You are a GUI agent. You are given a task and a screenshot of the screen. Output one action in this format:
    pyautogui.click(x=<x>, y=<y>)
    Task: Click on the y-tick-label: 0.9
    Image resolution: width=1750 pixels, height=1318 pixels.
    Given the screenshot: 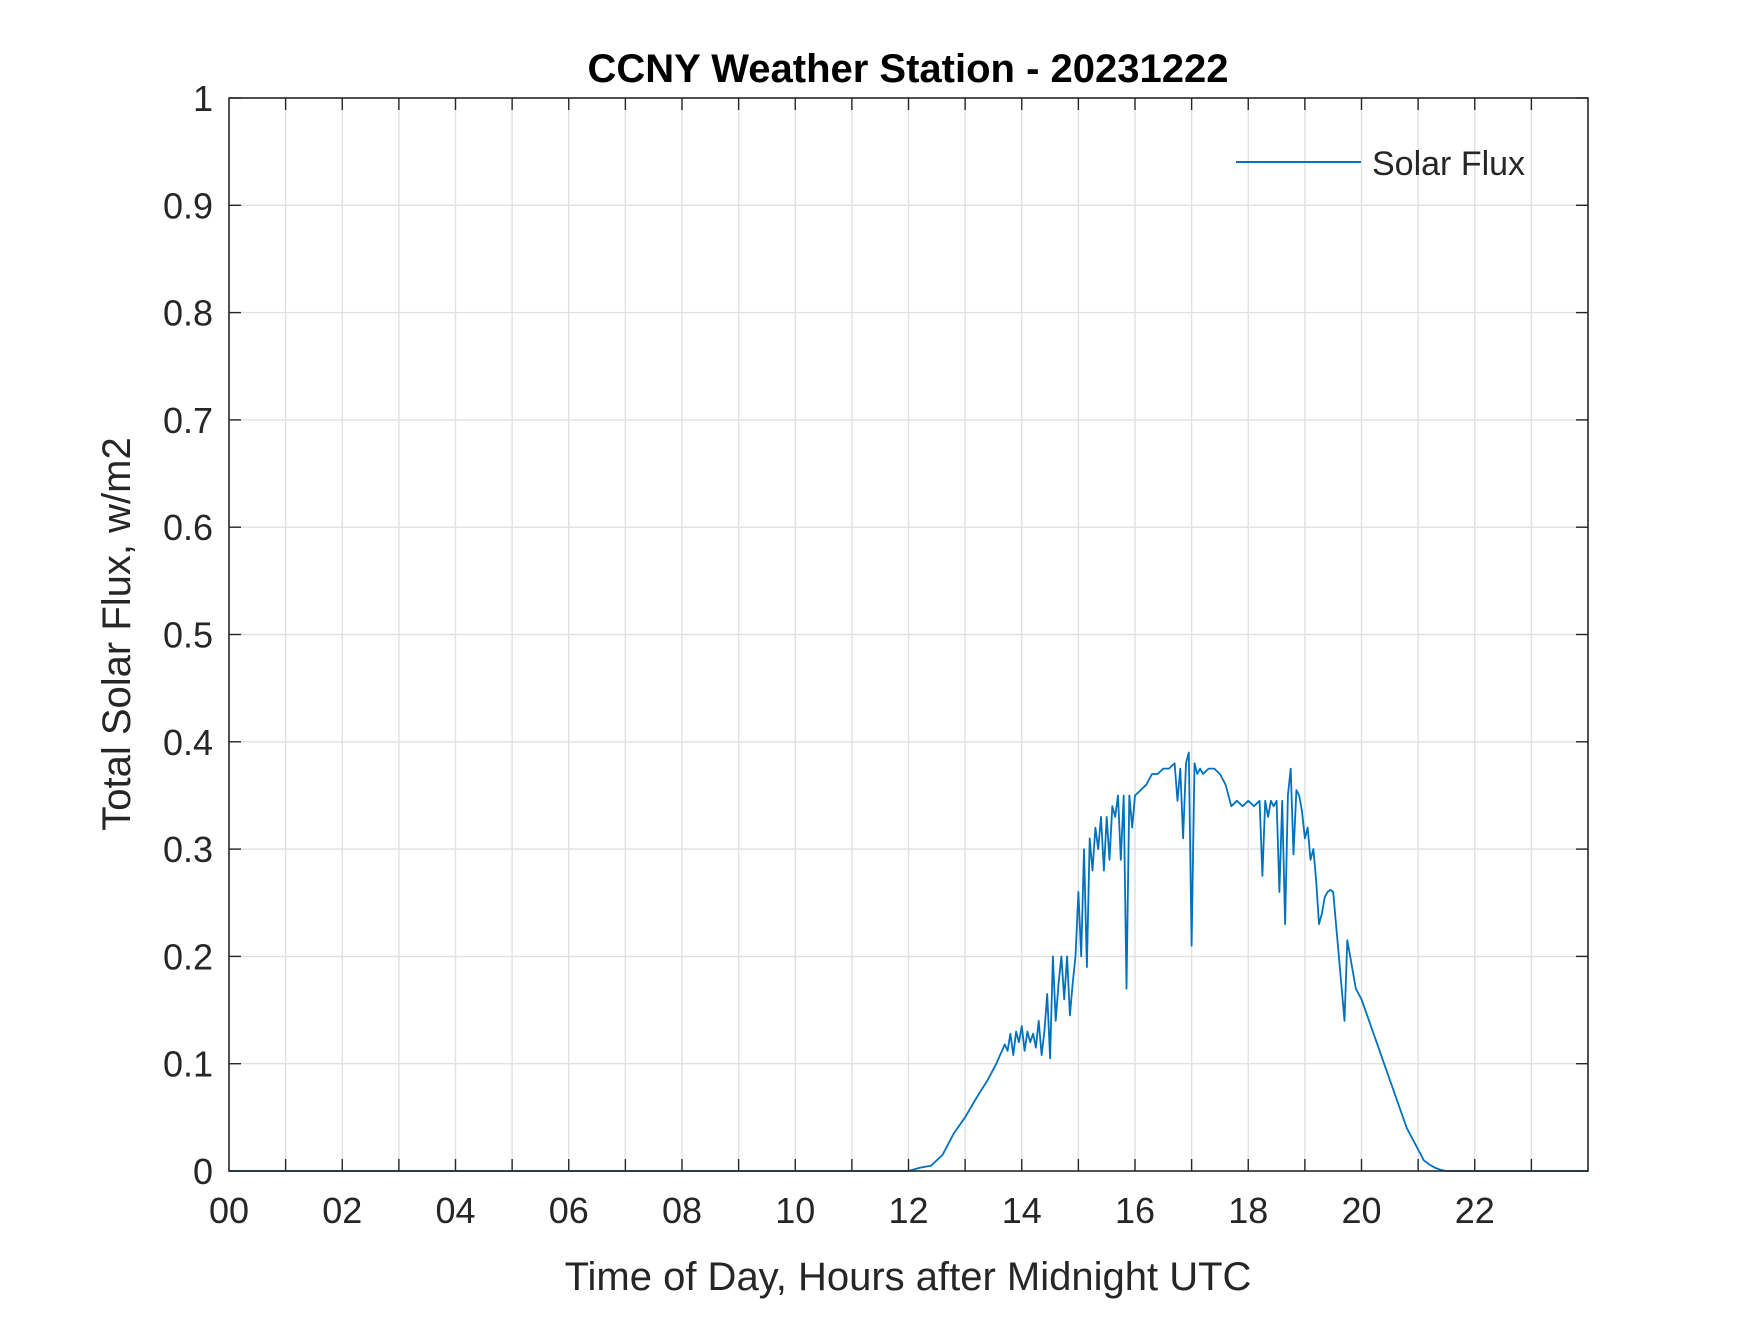 What is the action you would take?
    pyautogui.click(x=188, y=205)
    